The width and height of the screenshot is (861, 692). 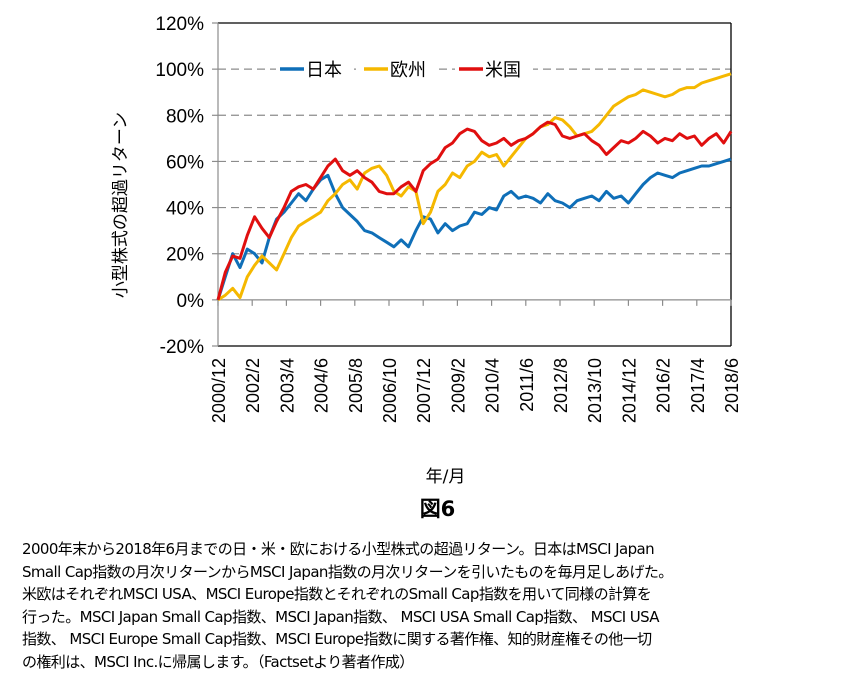 I want to click on legend: 日本 欧州 米国, so click(x=404, y=69).